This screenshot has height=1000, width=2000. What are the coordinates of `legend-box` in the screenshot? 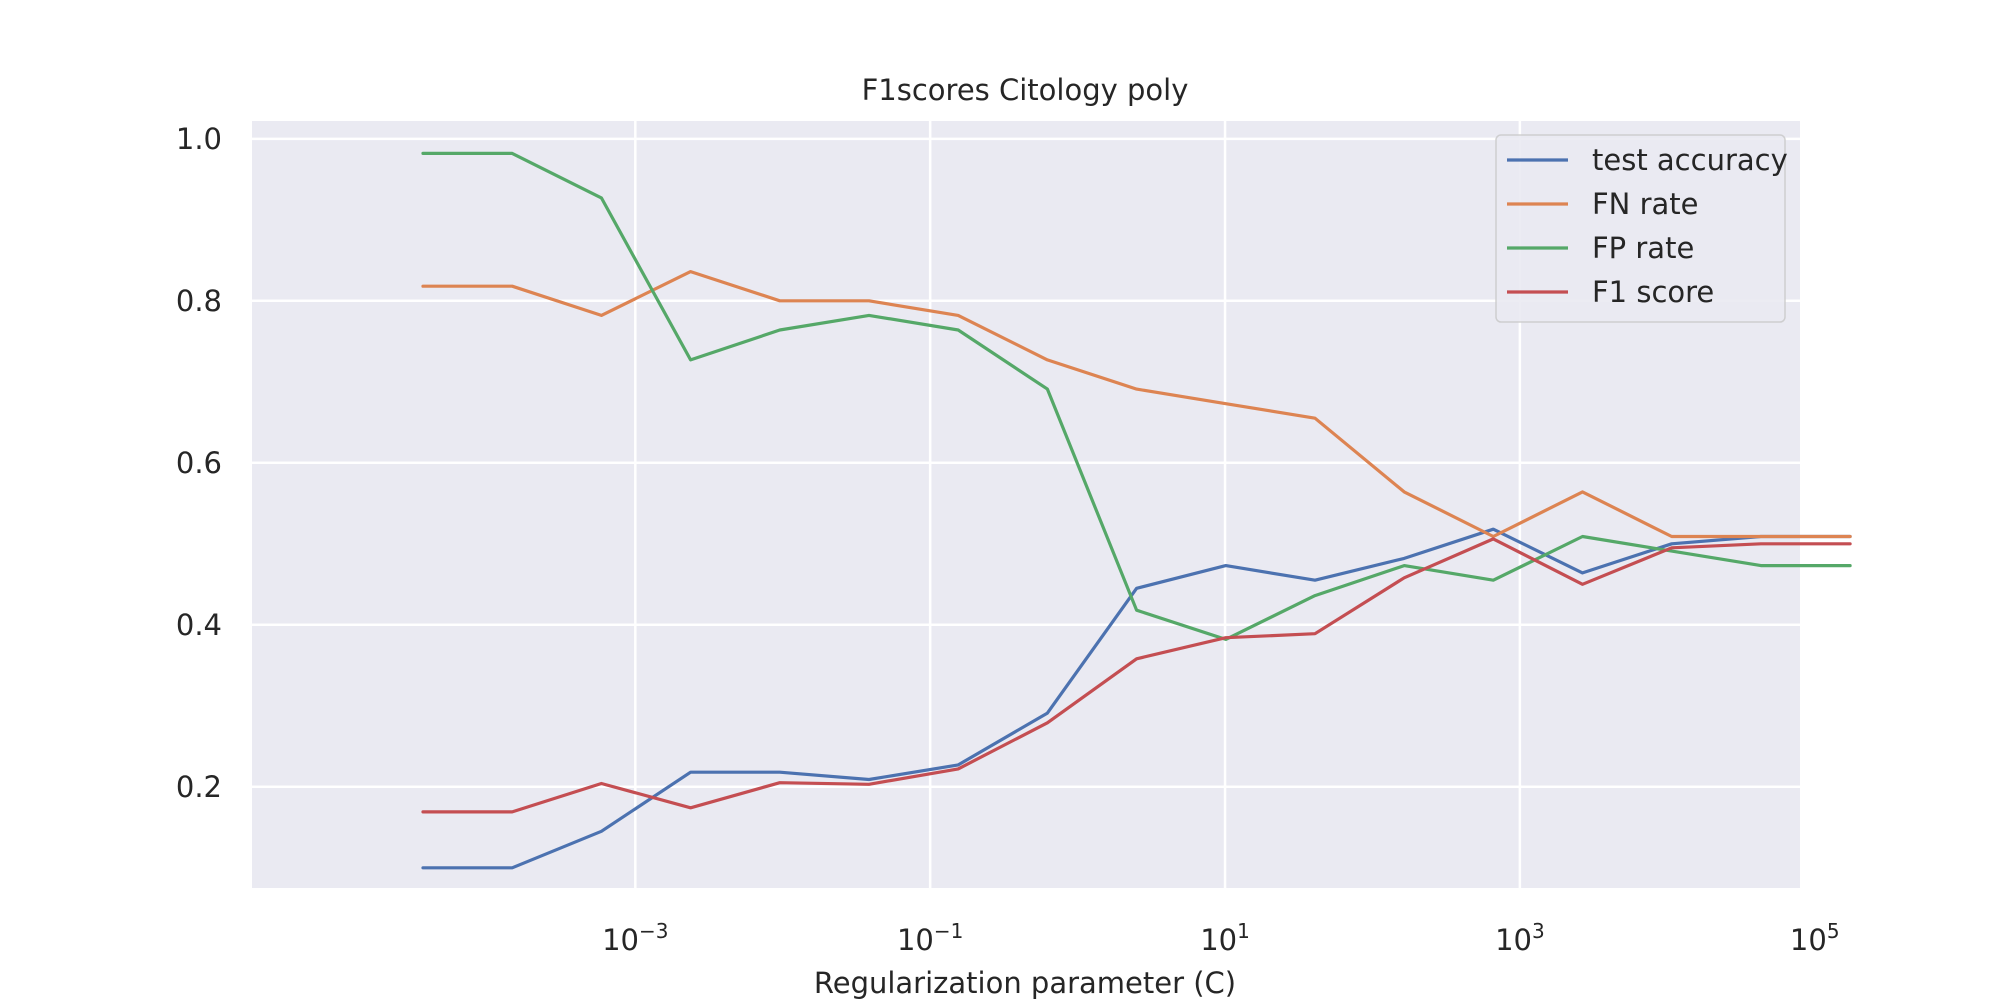 It's located at (1640, 228).